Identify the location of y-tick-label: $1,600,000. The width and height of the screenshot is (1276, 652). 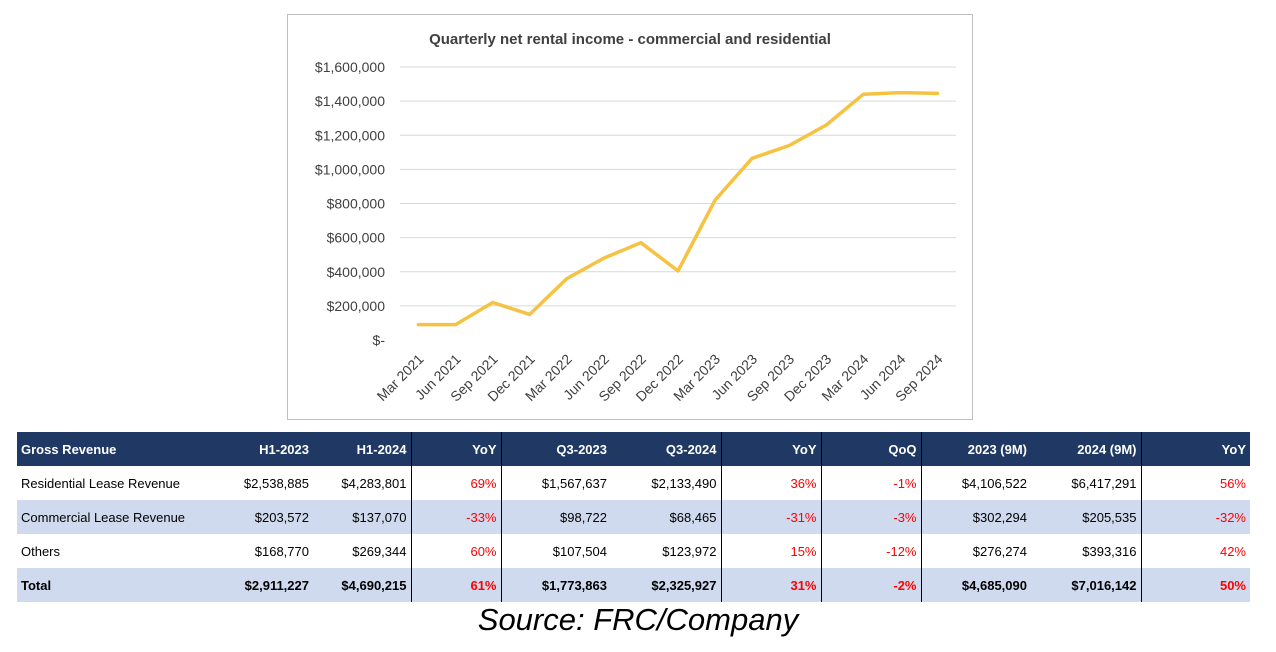
(350, 67).